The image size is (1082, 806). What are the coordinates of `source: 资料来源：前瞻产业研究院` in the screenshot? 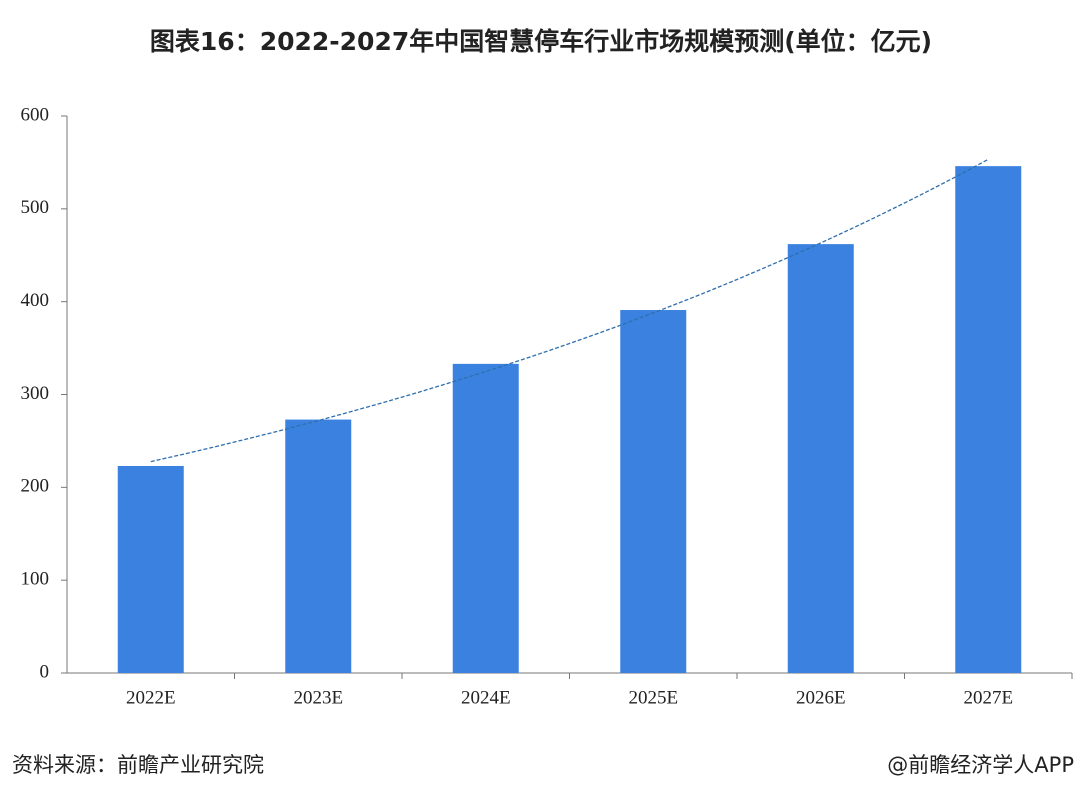 It's located at (138, 765).